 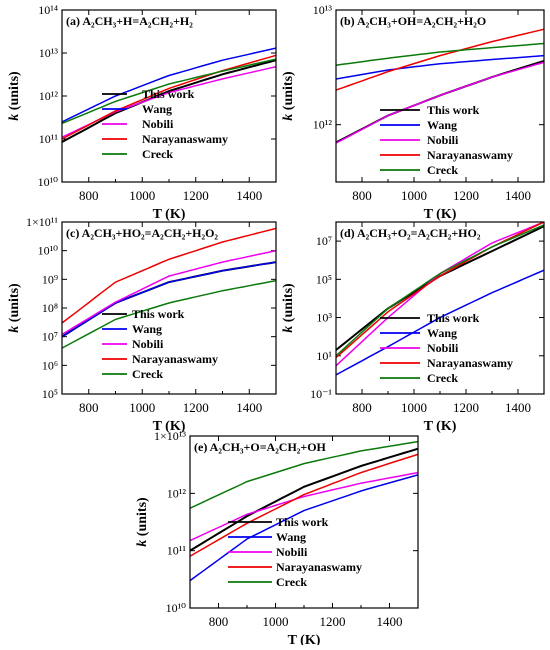 What do you see at coordinates (50, 279) in the screenshot?
I see `y-tick-label: 10⁹` at bounding box center [50, 279].